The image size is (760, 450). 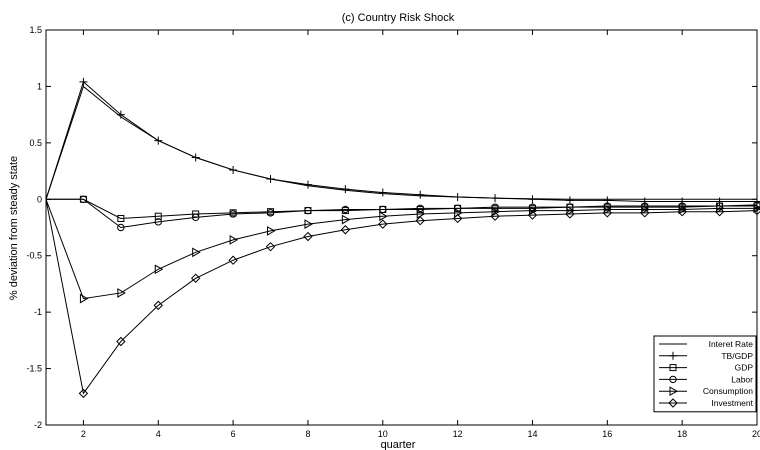 I want to click on x-tick-label: 16, so click(x=607, y=434).